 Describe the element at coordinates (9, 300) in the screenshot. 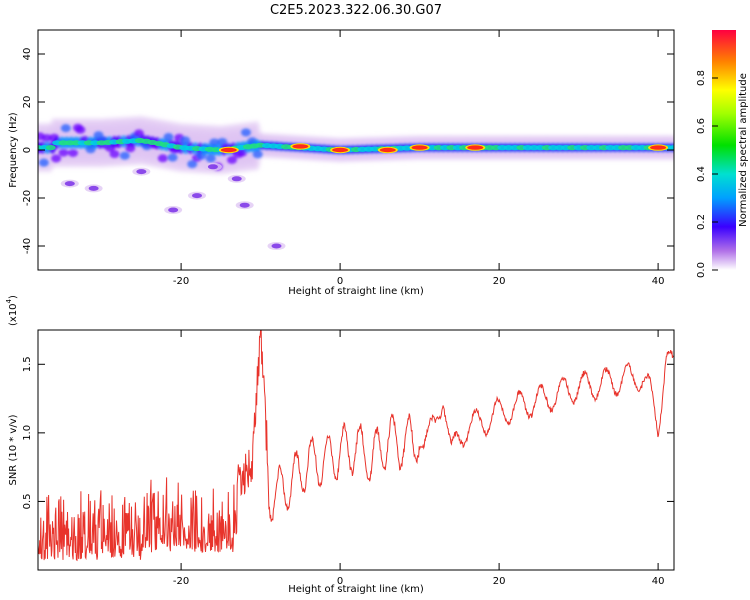

I see `multiplier-exp: 4` at that location.